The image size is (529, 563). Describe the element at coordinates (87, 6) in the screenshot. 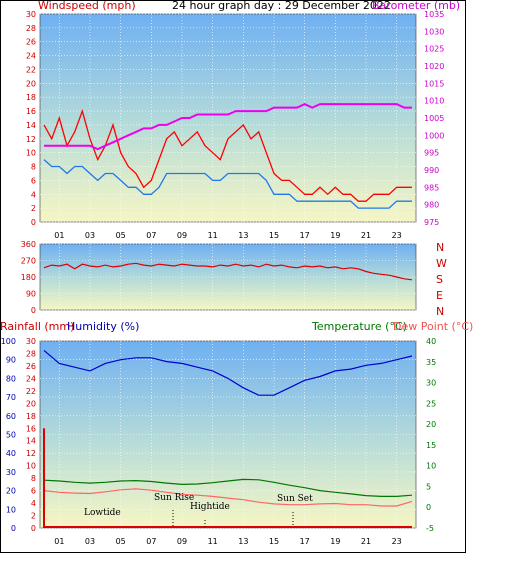

I see `windspeed-axis-title: Windspeed (mph)` at that location.